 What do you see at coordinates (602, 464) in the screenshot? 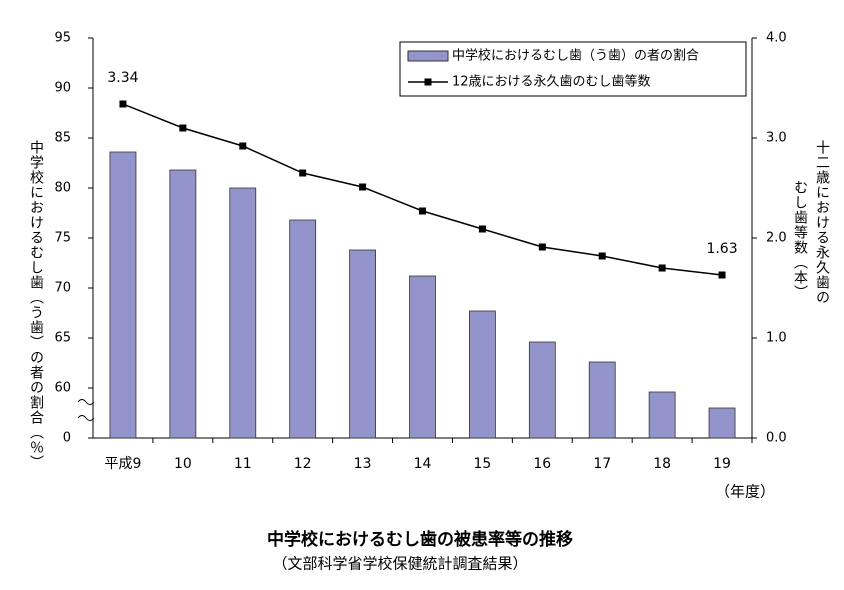
I see `x-tick-label: 17` at bounding box center [602, 464].